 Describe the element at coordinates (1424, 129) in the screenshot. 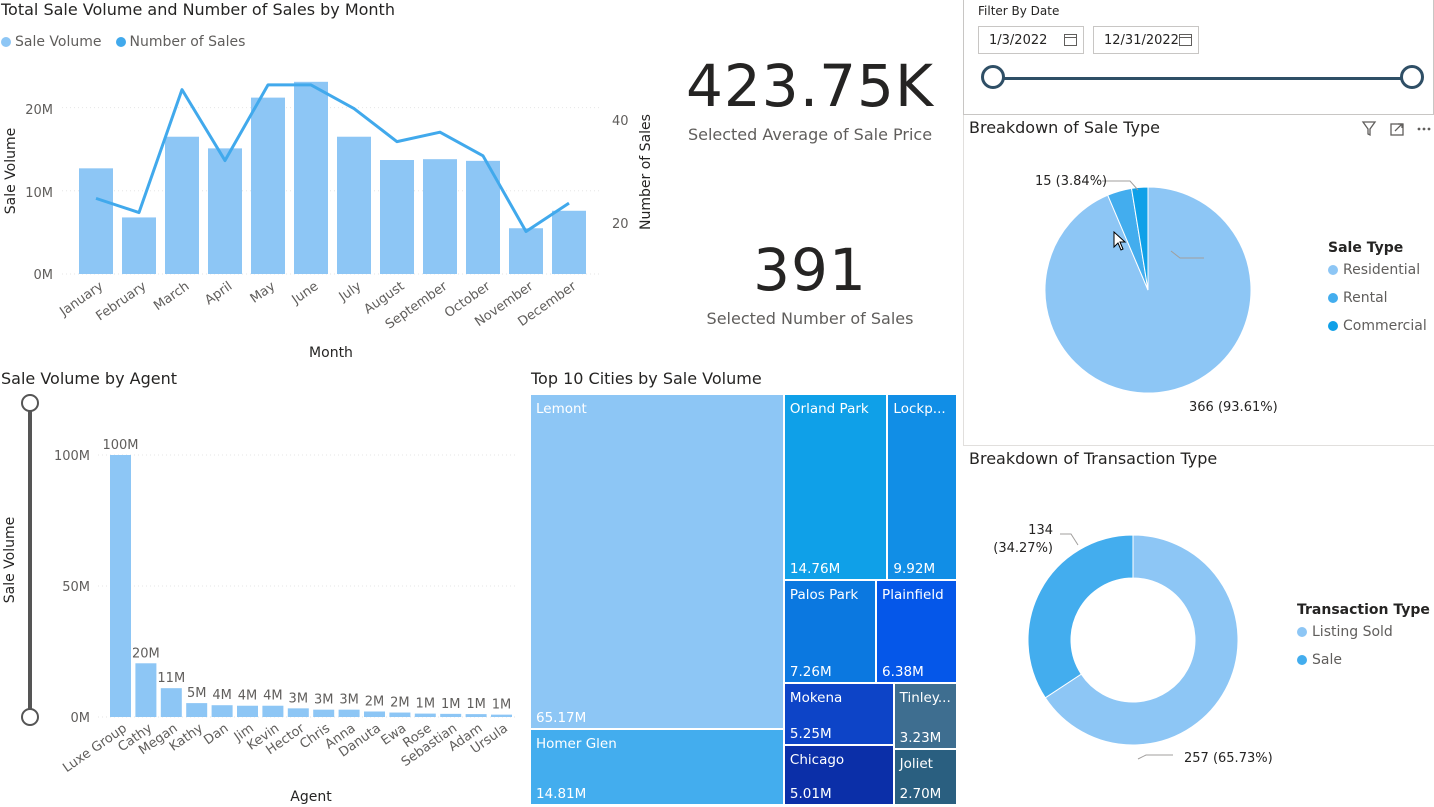

I see `more-options-icon` at that location.